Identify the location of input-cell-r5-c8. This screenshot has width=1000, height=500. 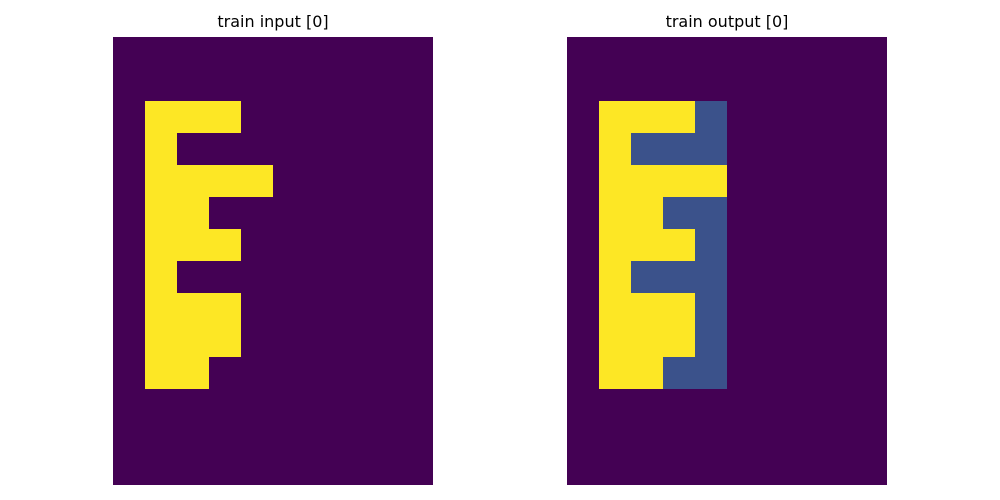
(385, 213).